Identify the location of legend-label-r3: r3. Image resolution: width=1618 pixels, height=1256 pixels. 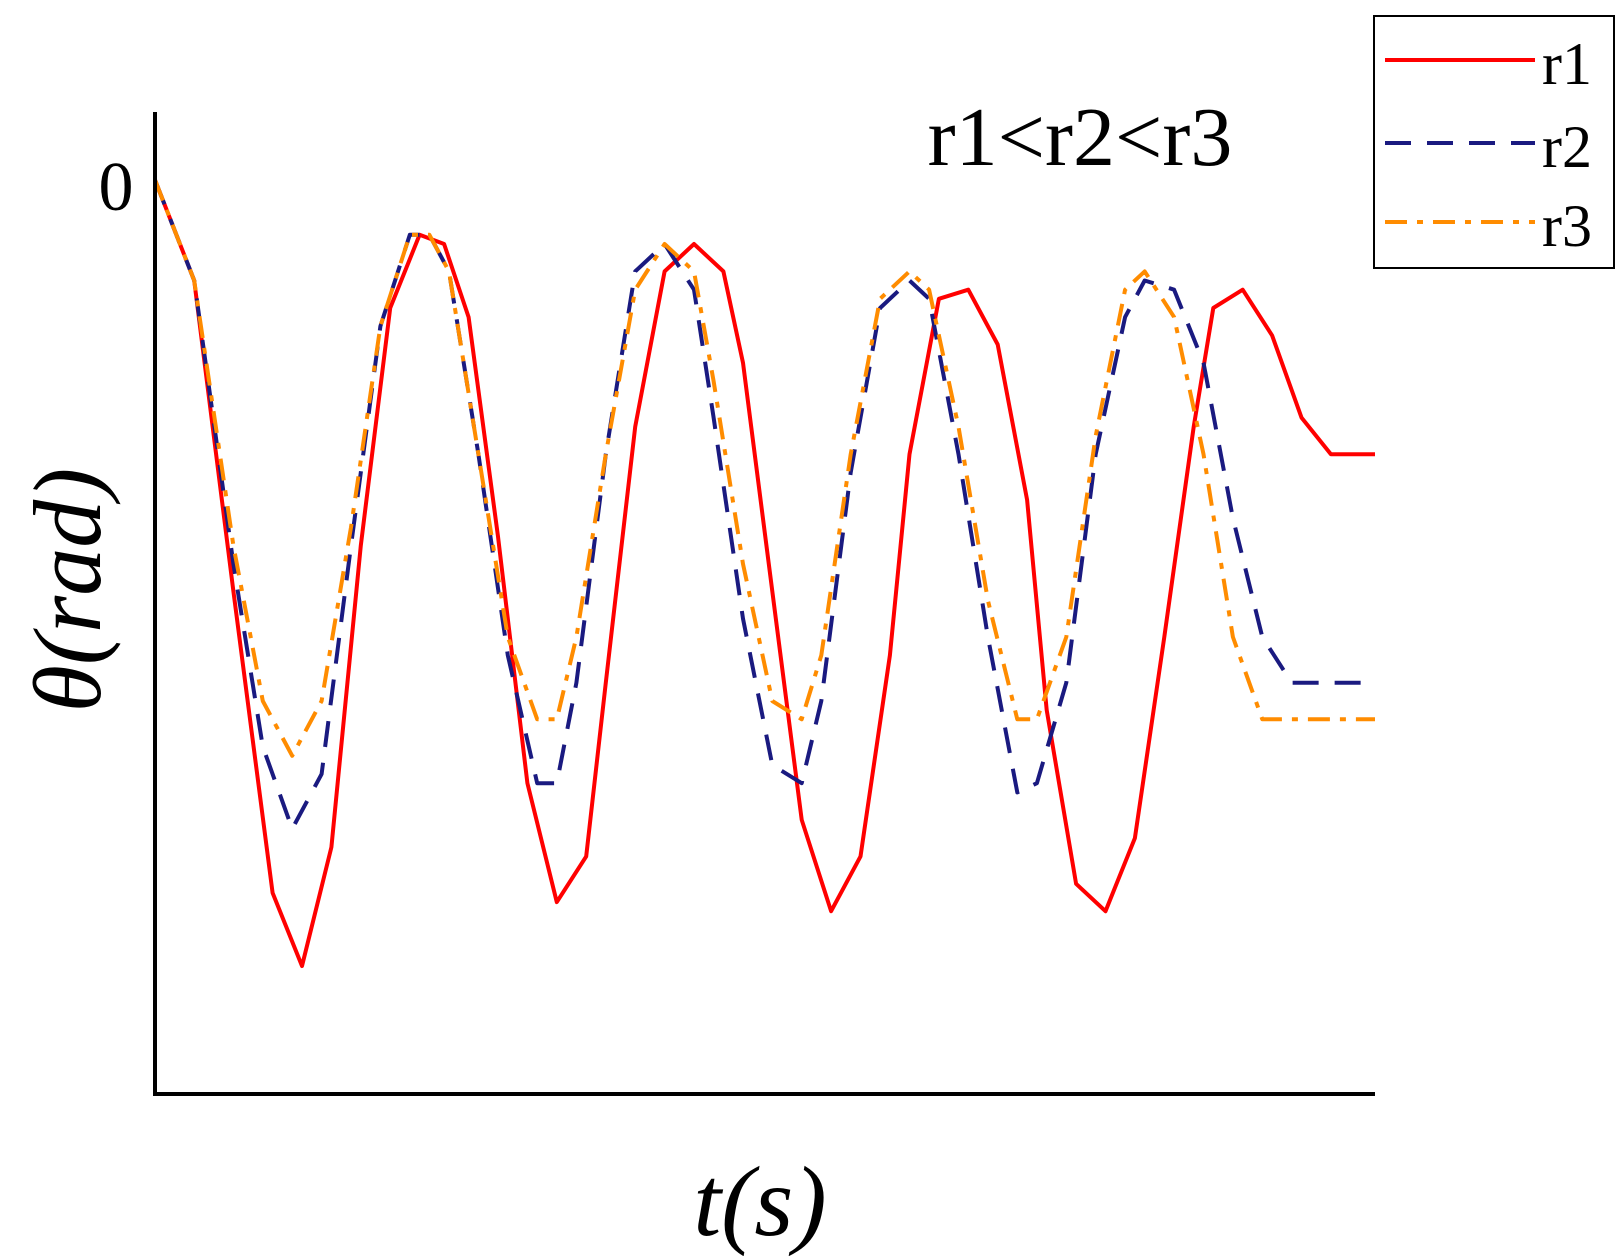
(1567, 226).